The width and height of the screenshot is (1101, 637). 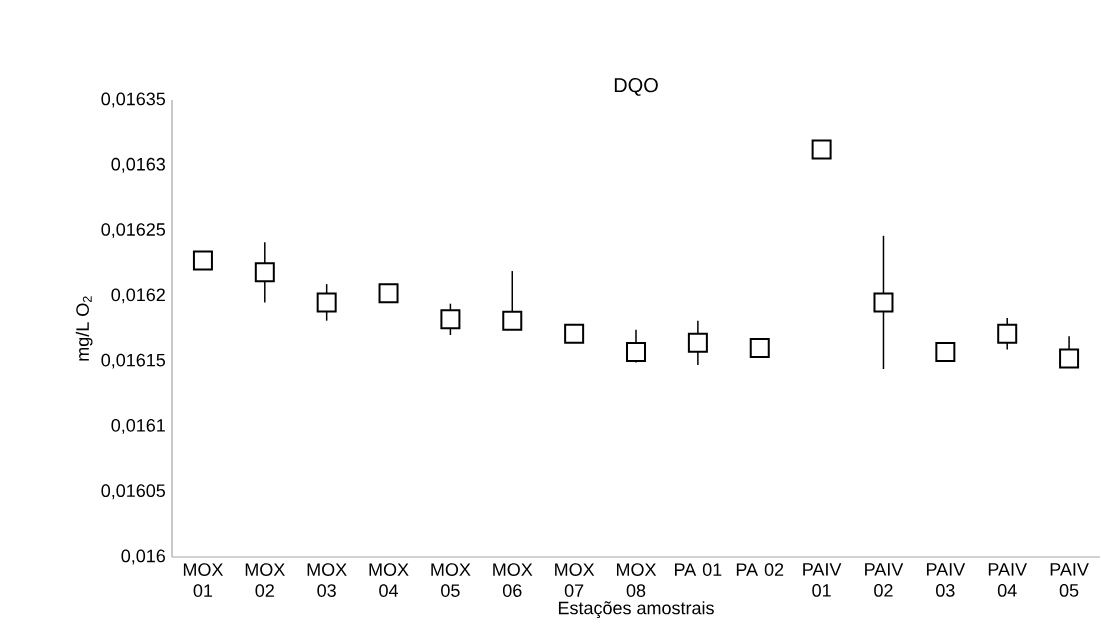 What do you see at coordinates (575, 580) in the screenshot?
I see `x-tick-label: MOX 07` at bounding box center [575, 580].